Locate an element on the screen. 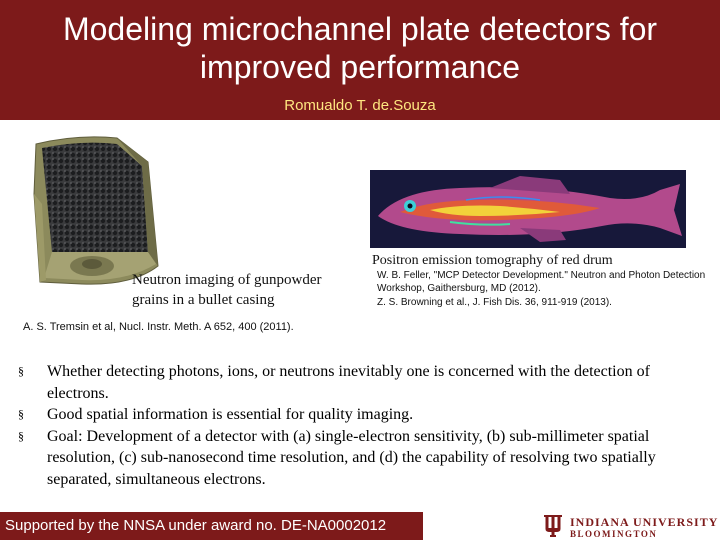 The height and width of the screenshot is (540, 720). pet-fish-image is located at coordinates (528, 209).